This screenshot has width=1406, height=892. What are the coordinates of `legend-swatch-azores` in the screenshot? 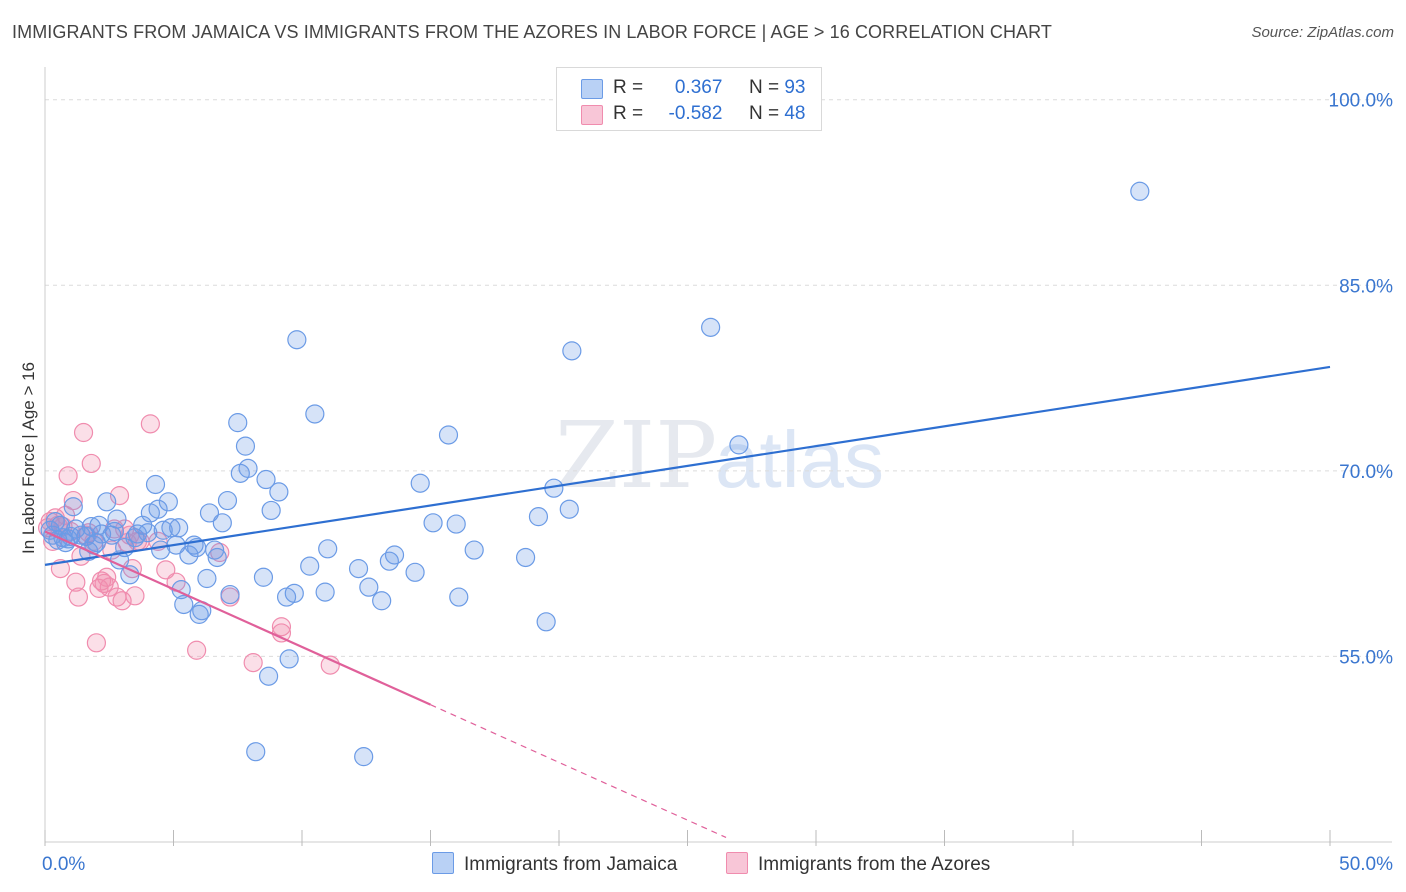 It's located at (592, 115).